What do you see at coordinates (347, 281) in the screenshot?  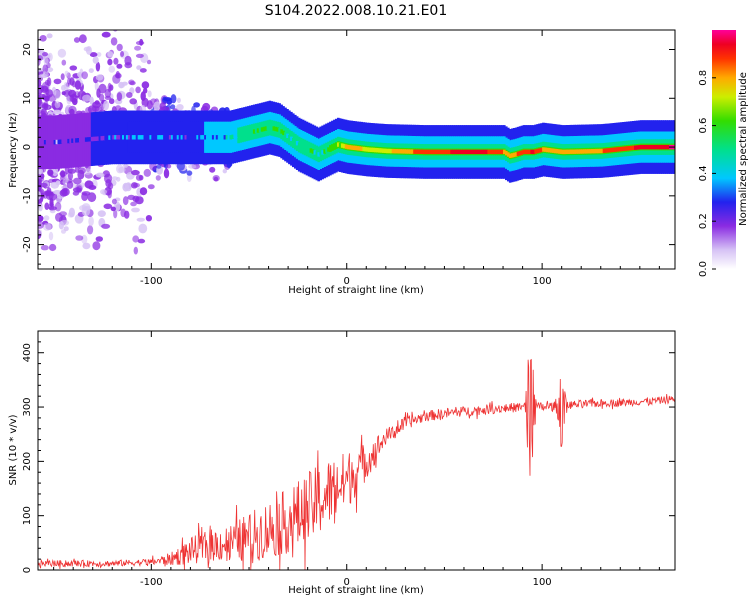 I see `spectrogram-xtick-label: 0` at bounding box center [347, 281].